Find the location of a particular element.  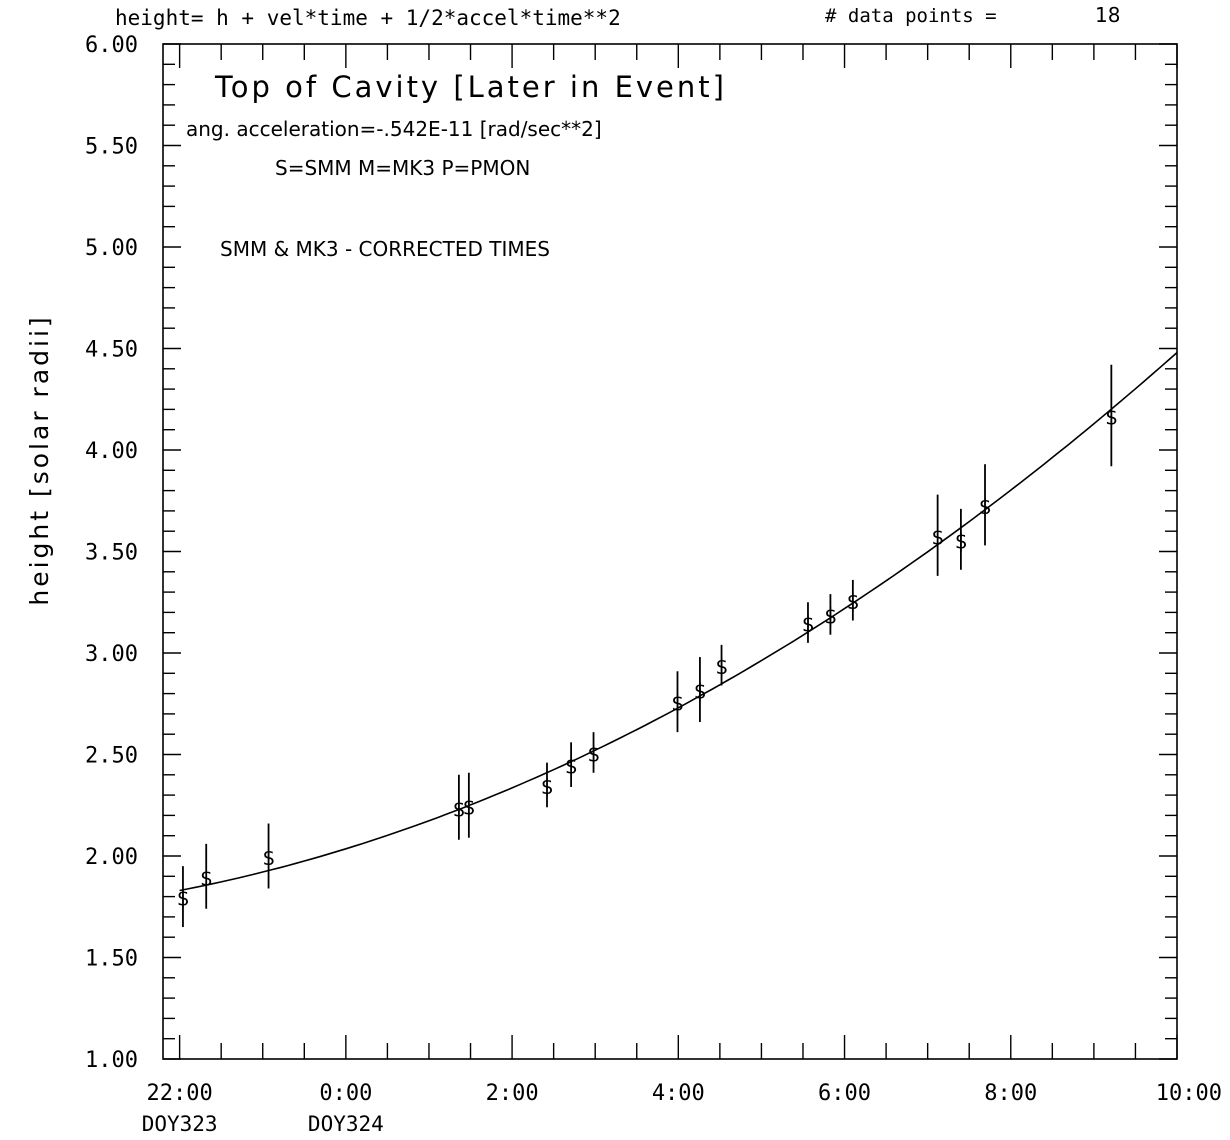

y-tick-label: 1.00 is located at coordinates (111, 1060).